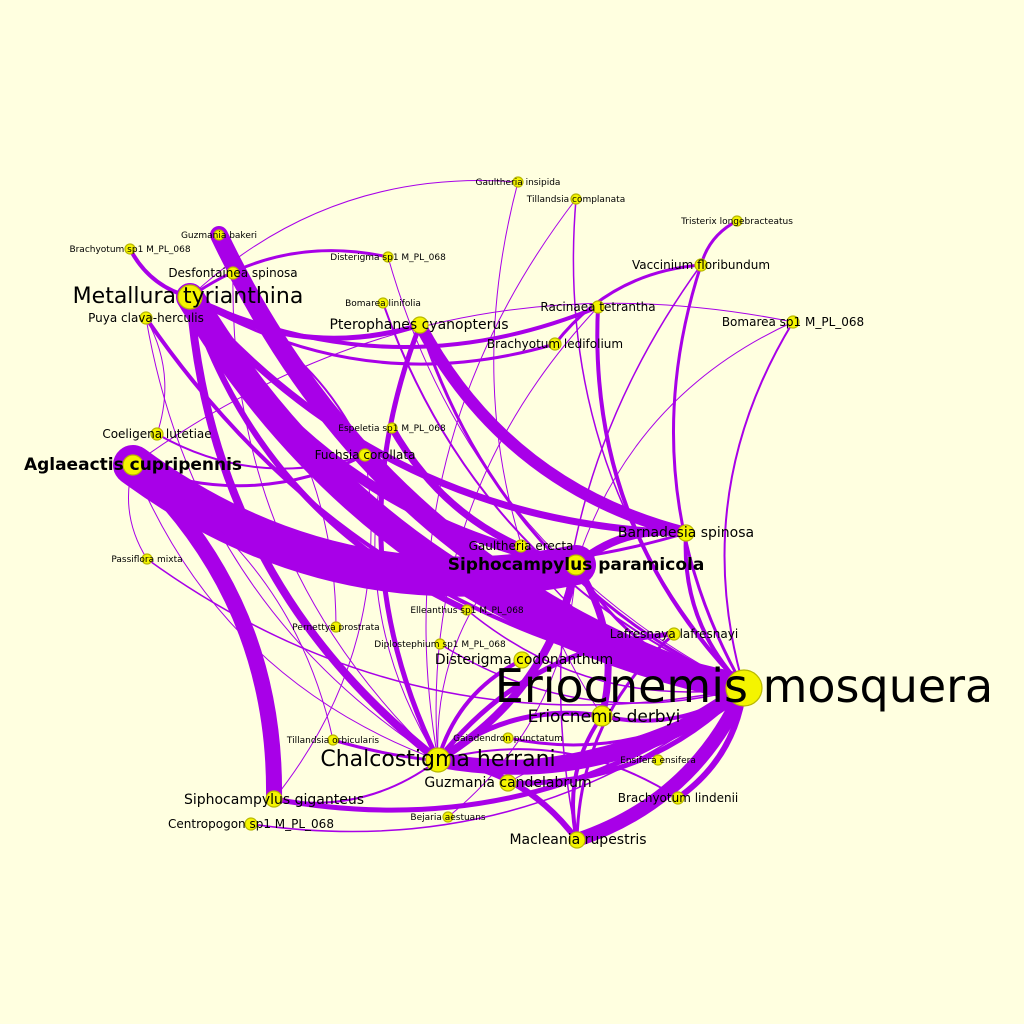 The image size is (1024, 1024). I want to click on node-pterophanes_cyanopterus, so click(420, 325).